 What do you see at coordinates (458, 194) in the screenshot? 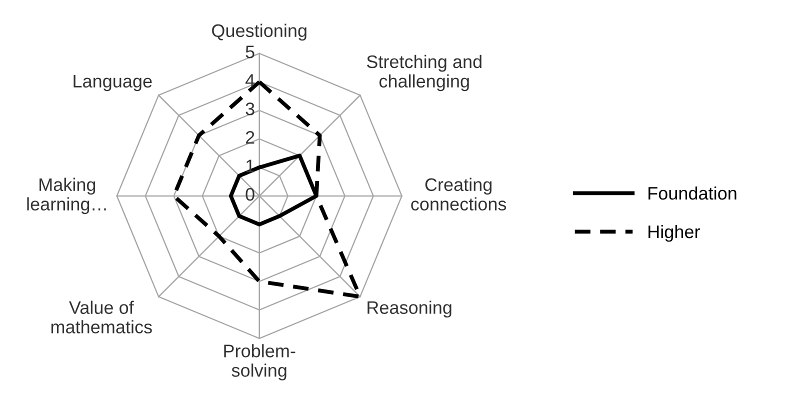
I see `spoke-label: Creating connections` at bounding box center [458, 194].